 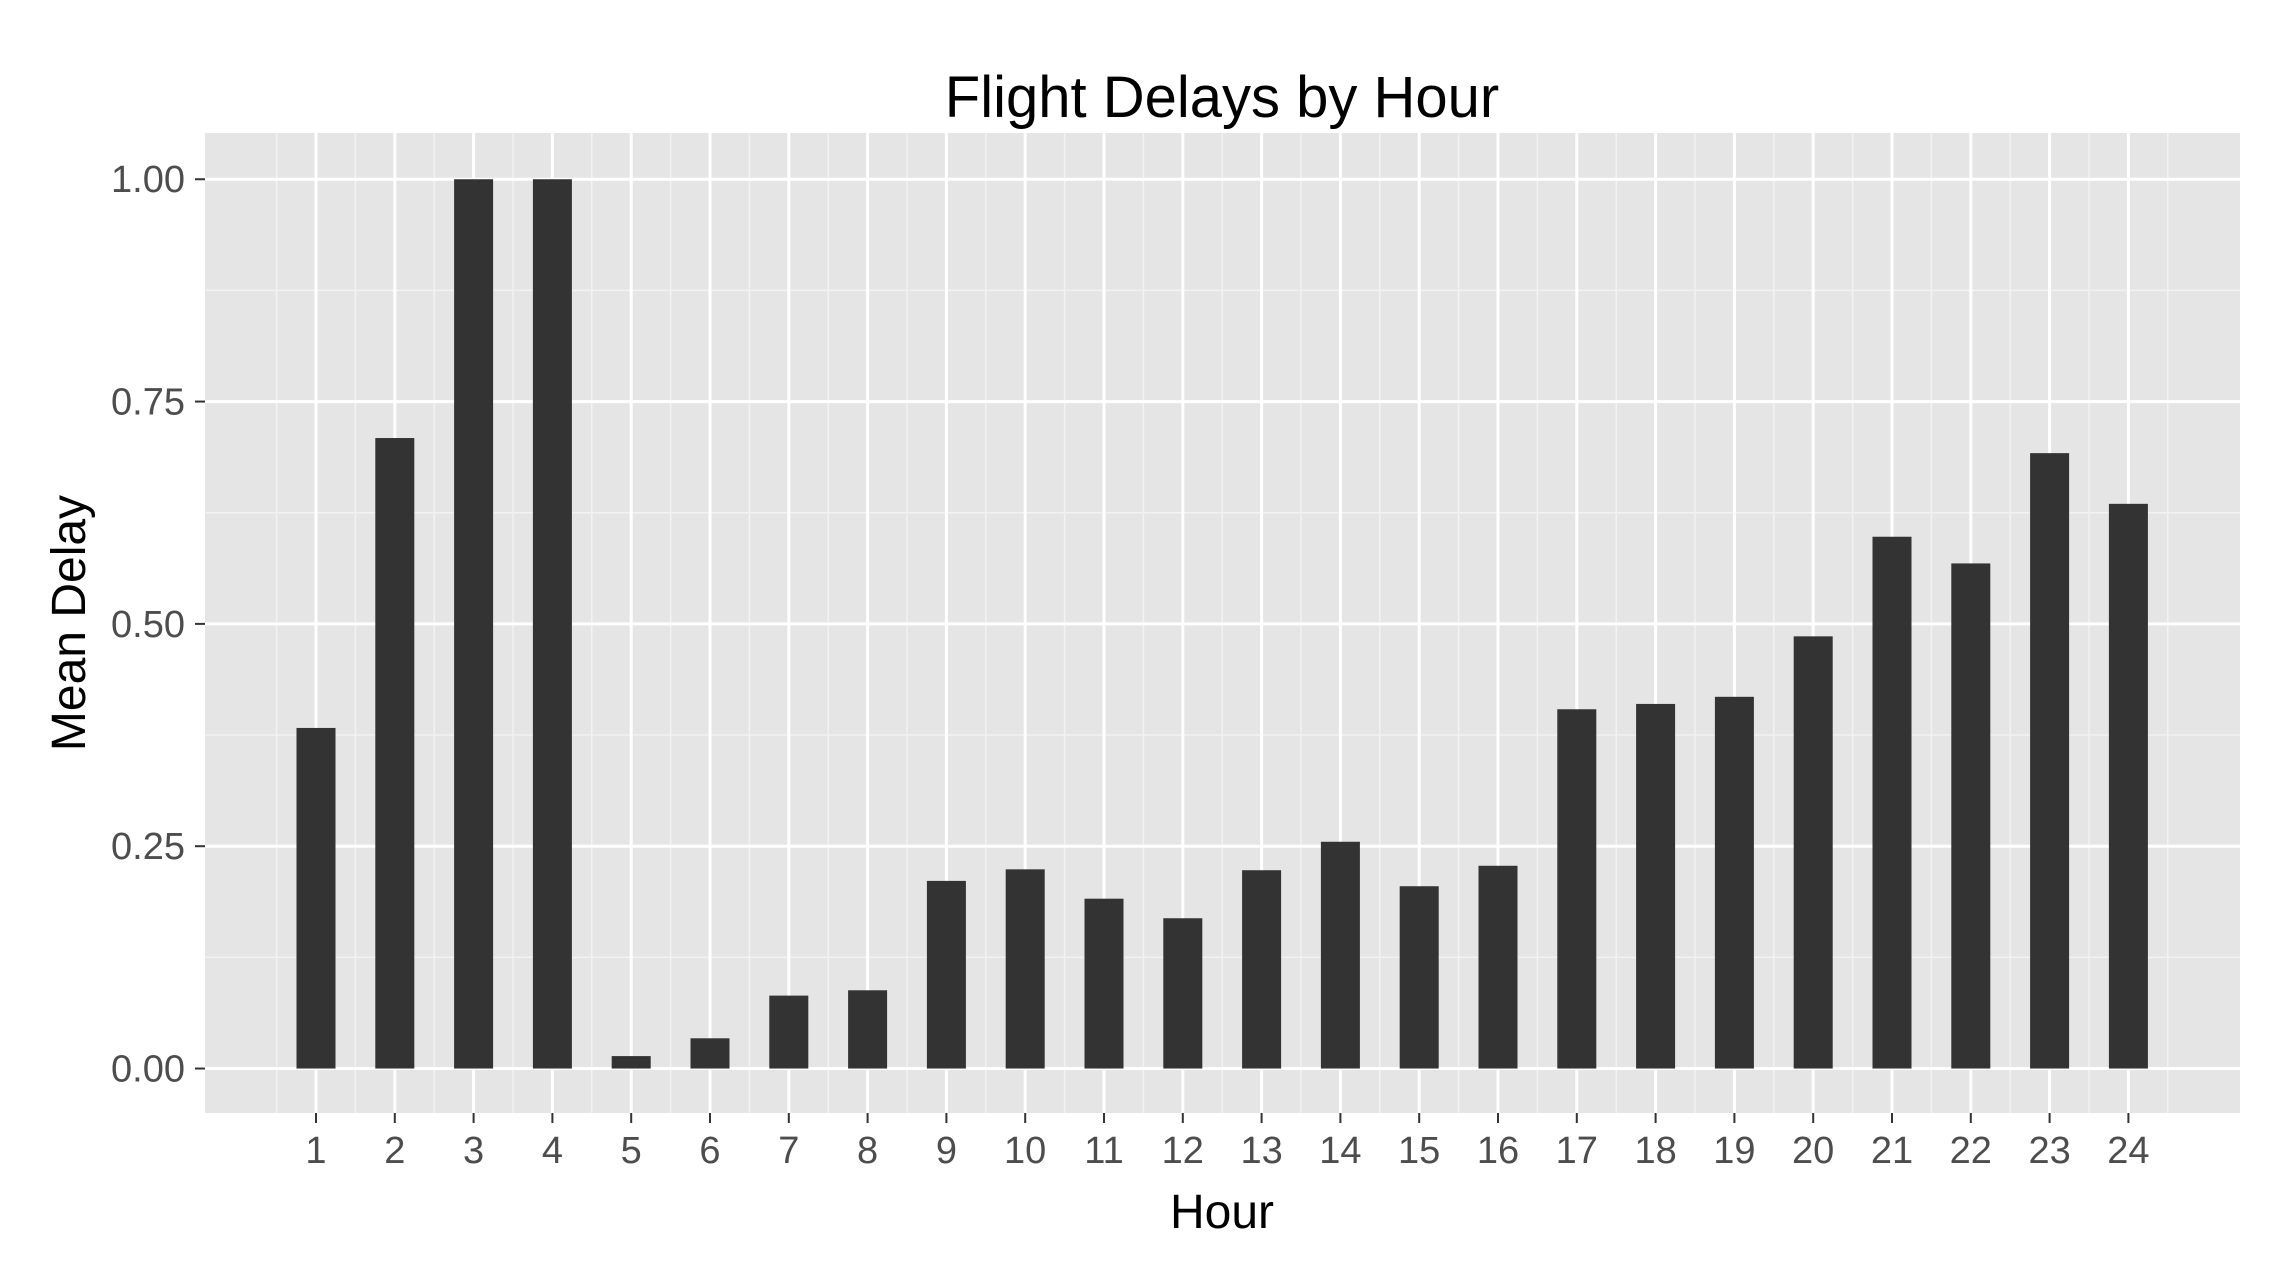 I want to click on x-tick-label: 18, so click(x=1655, y=1151).